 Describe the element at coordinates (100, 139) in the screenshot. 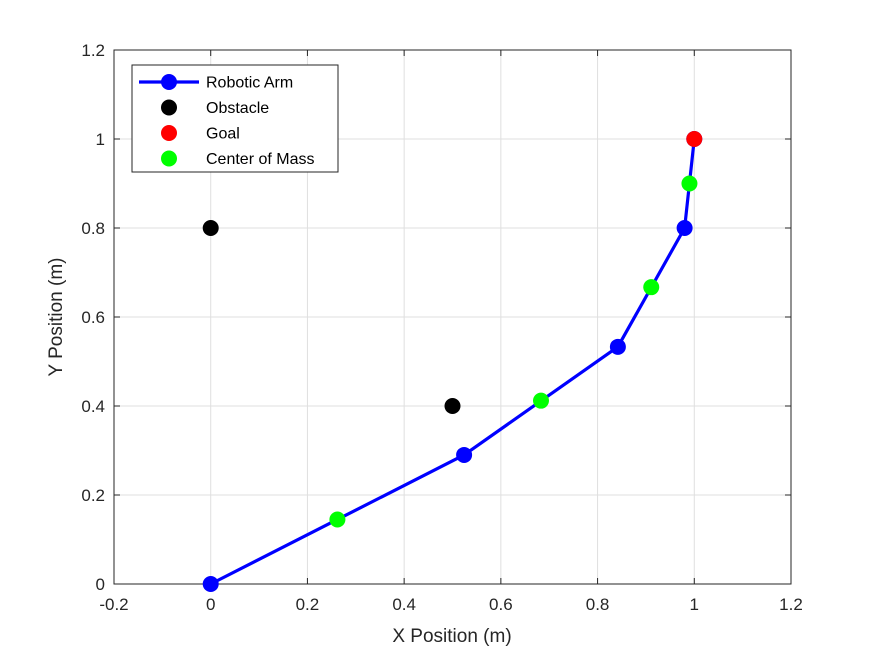

I see `y-tick-label: 1` at that location.